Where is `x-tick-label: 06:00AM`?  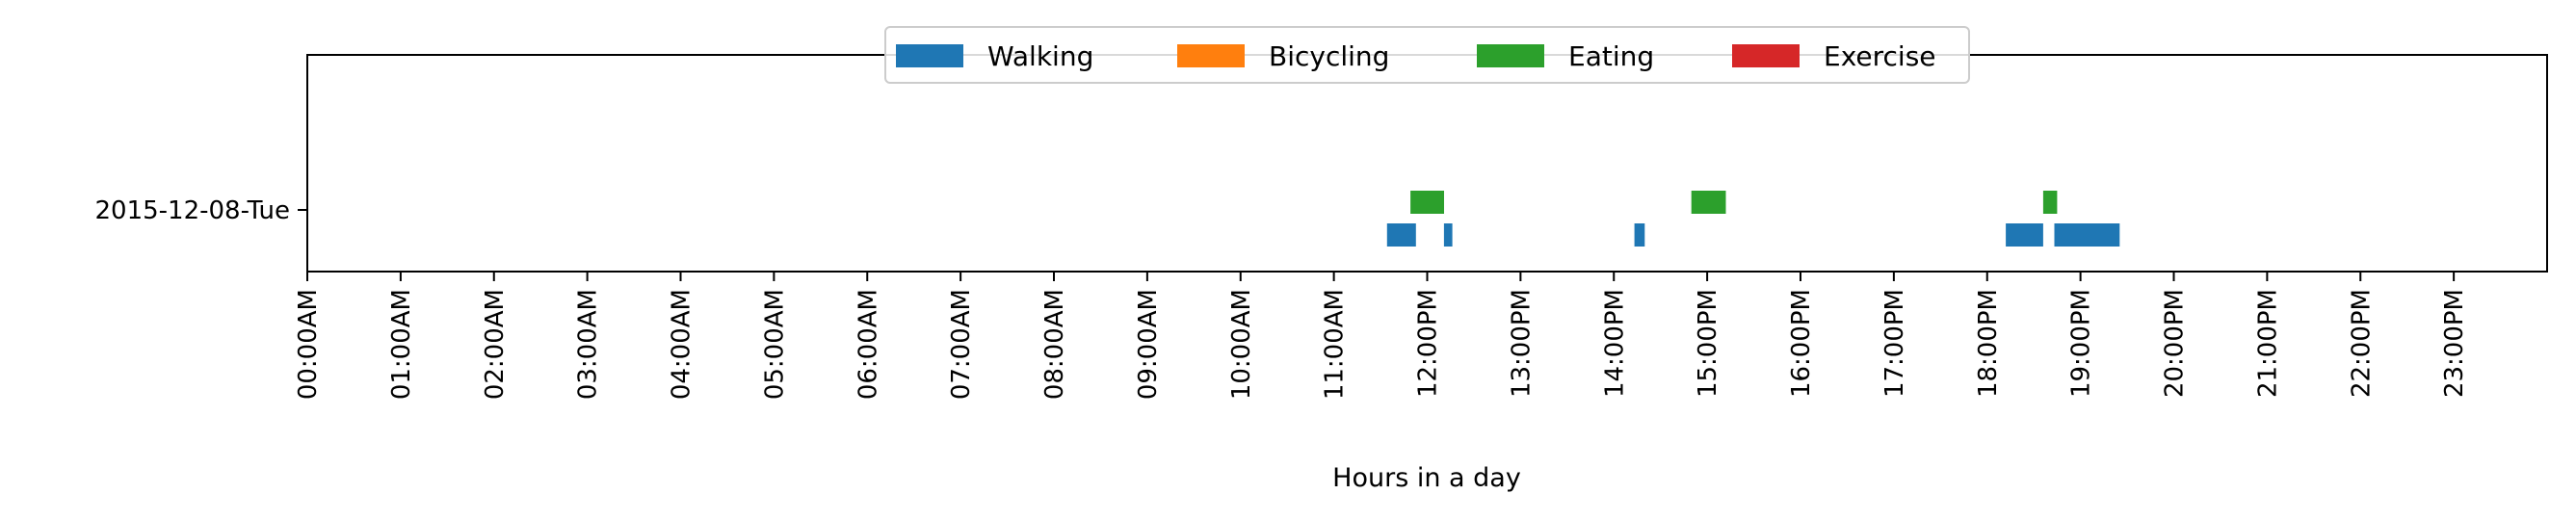 x-tick-label: 06:00AM is located at coordinates (868, 345).